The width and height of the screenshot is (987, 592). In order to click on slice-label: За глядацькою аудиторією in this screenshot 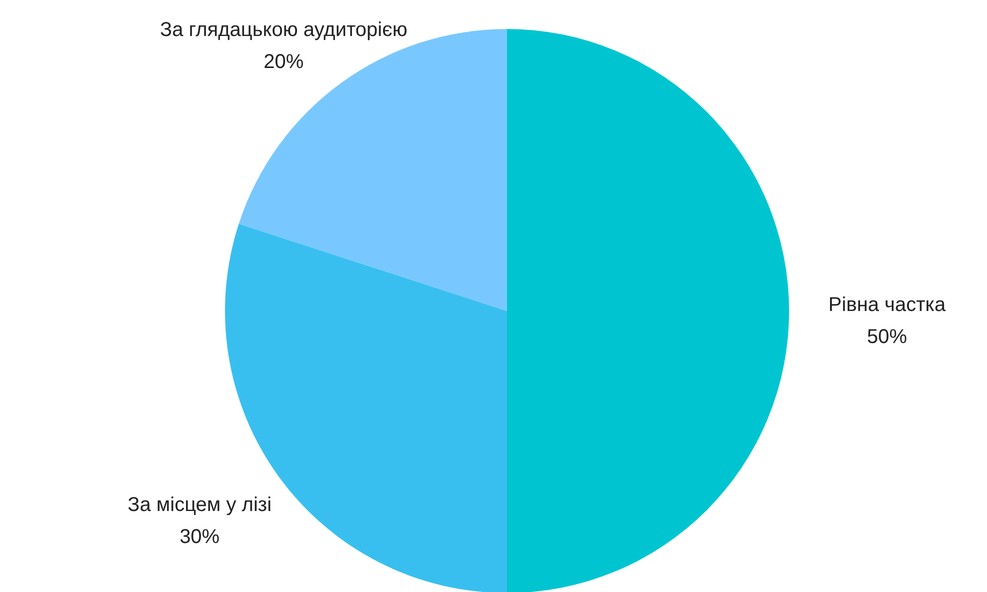, I will do `click(284, 29)`.